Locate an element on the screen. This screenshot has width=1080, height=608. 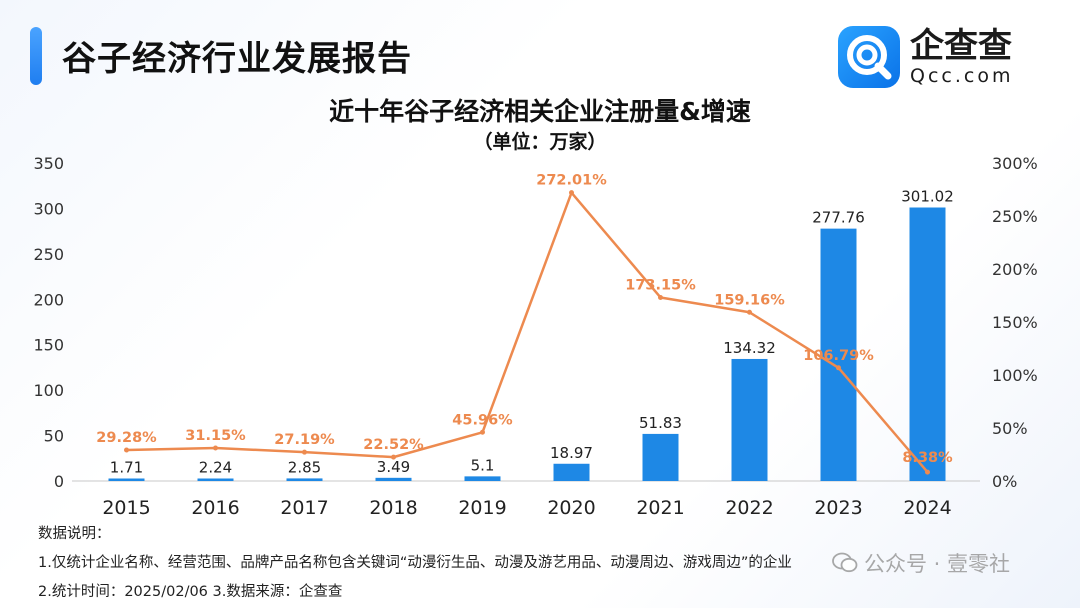
y-left-tick-label: 350 is located at coordinates (48, 163).